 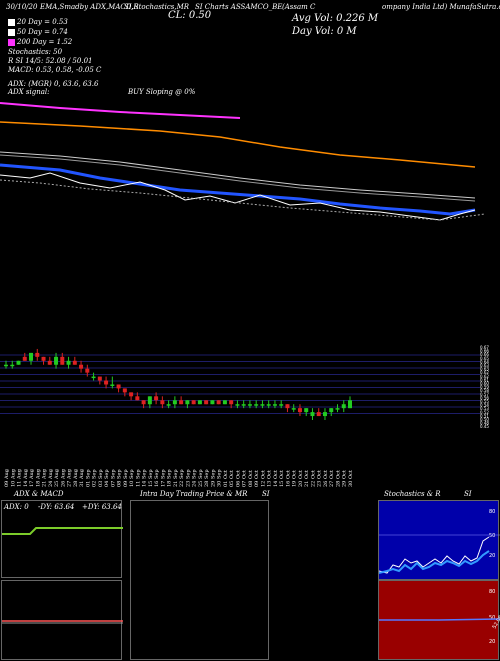 What do you see at coordinates (151, 478) in the screenshot?
I see `date-tick-label: 15 Sep` at bounding box center [151, 478].